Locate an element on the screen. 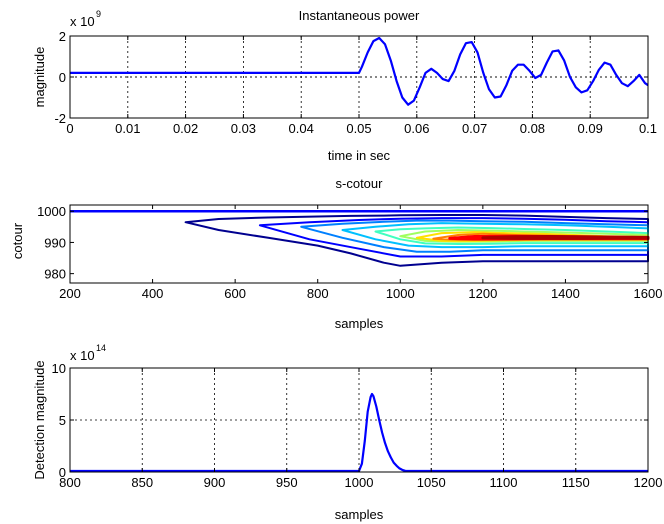 The image size is (664, 524). contour-ytick-label: 1000 is located at coordinates (51, 211).